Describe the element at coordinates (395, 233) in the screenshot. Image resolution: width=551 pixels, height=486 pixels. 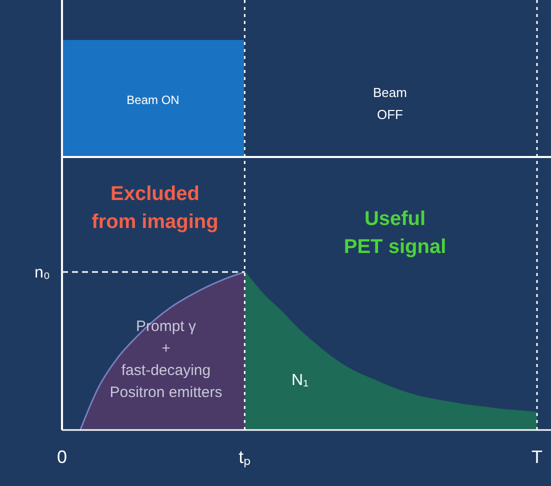
I see `text: Useful PET signal` at that location.